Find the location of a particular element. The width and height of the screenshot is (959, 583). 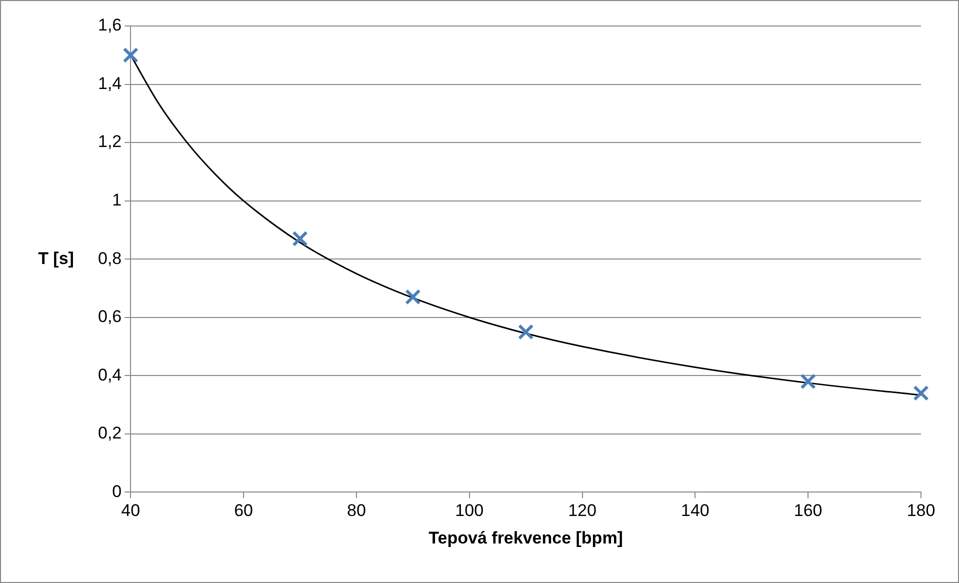

x-tick-label: 60 is located at coordinates (244, 510).